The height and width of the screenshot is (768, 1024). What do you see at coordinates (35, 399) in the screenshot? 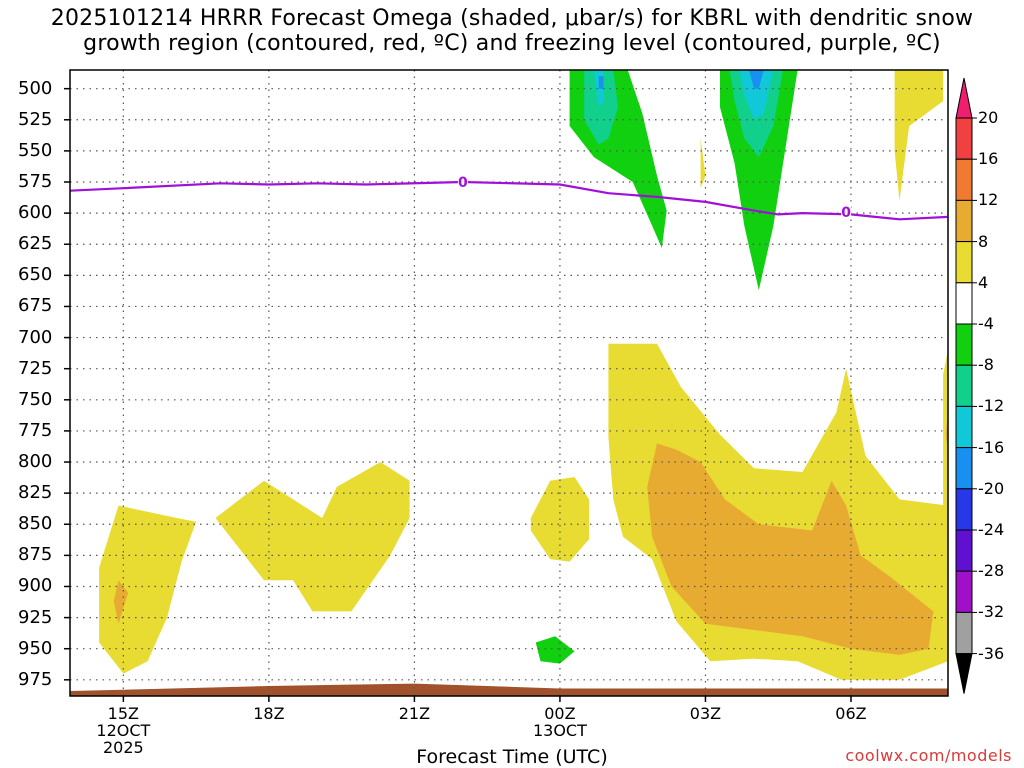
I see `y-tick-label-750: 750` at bounding box center [35, 399].